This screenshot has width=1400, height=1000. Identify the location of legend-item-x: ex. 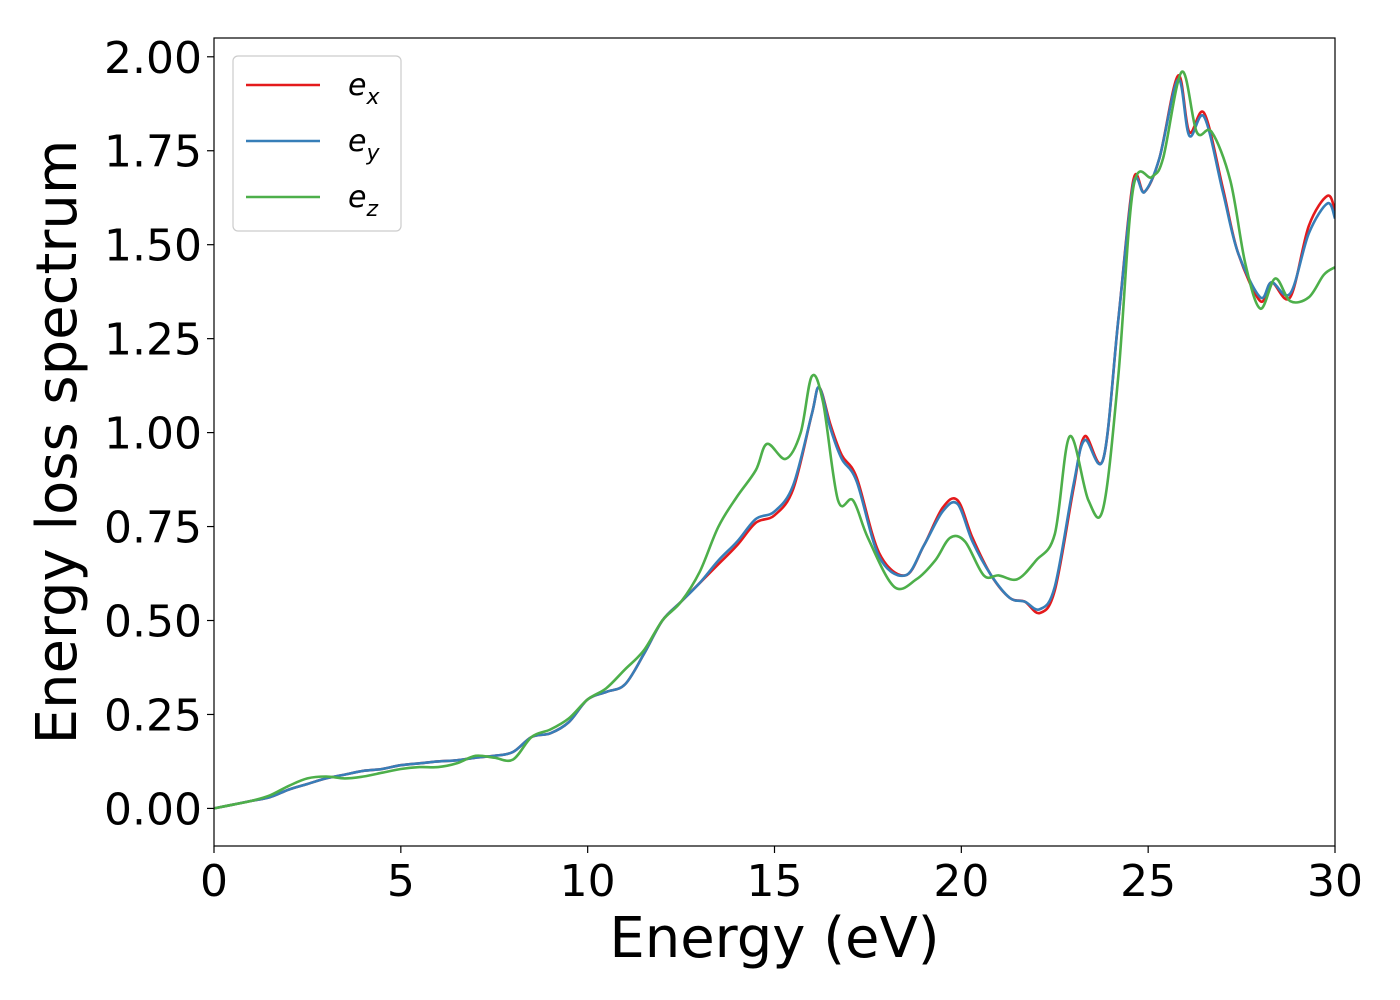
(313, 89).